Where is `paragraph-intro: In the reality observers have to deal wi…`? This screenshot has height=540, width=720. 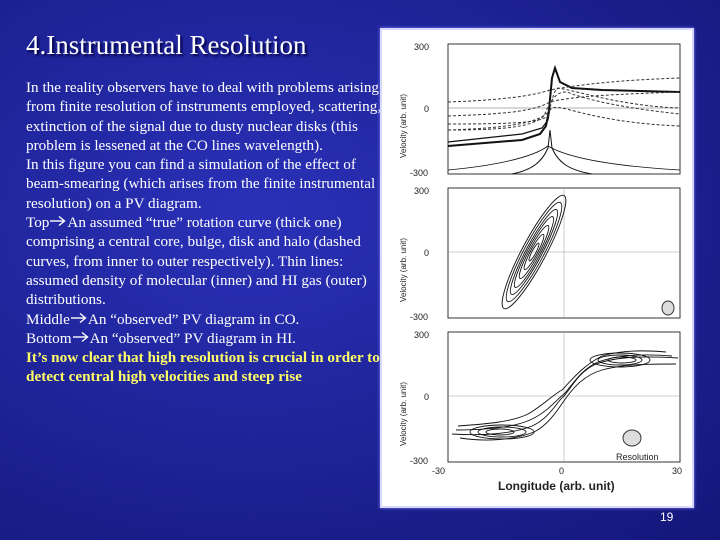 paragraph-intro: In the reality observers have to deal wi… is located at coordinates (204, 116).